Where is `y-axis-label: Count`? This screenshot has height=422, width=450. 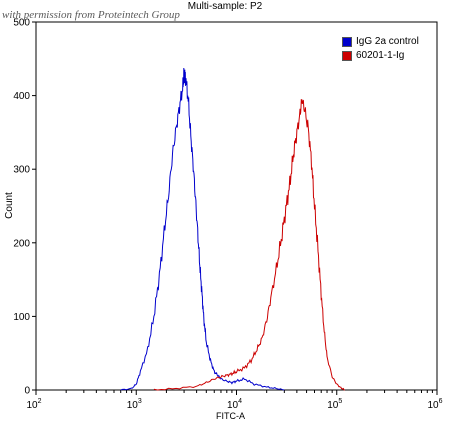 y-axis-label: Count is located at coordinates (9, 205).